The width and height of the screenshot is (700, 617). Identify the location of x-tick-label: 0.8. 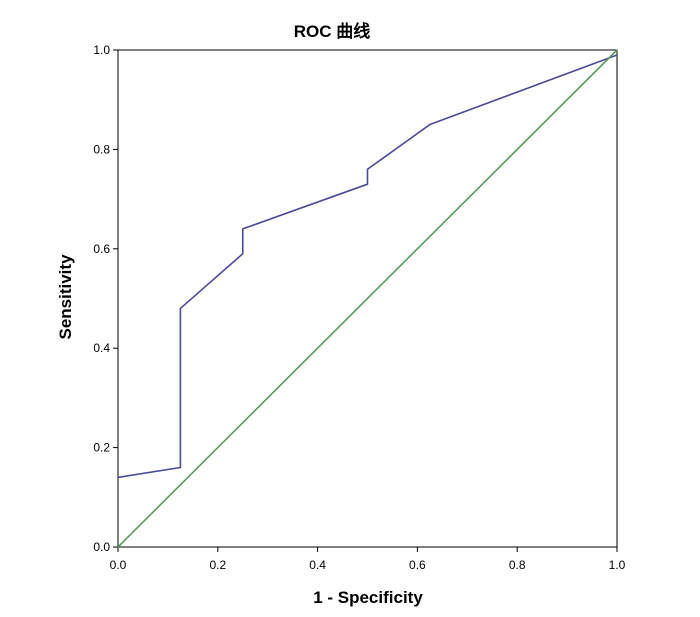
(517, 565).